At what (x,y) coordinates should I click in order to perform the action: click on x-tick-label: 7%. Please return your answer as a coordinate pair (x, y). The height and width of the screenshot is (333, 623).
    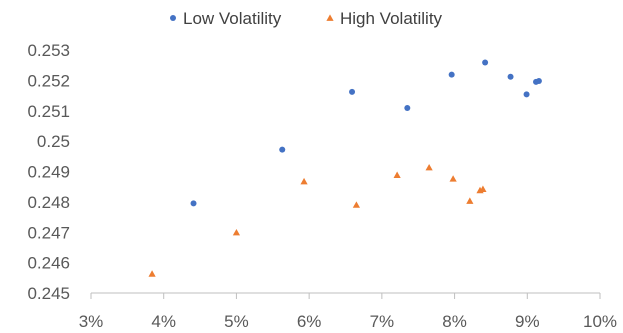
    Looking at the image, I should click on (382, 321).